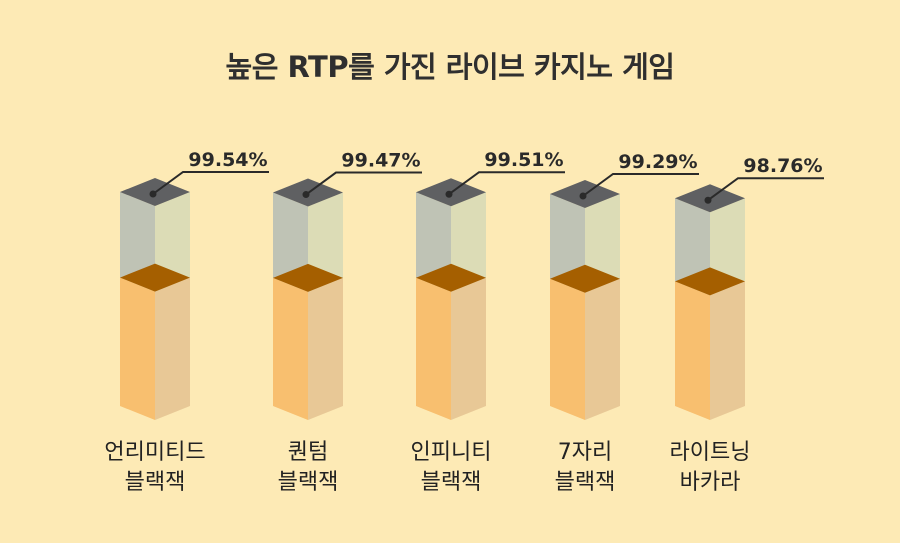 Image resolution: width=900 pixels, height=543 pixels. What do you see at coordinates (155, 452) in the screenshot?
I see `category-label-line: 언리미티드` at bounding box center [155, 452].